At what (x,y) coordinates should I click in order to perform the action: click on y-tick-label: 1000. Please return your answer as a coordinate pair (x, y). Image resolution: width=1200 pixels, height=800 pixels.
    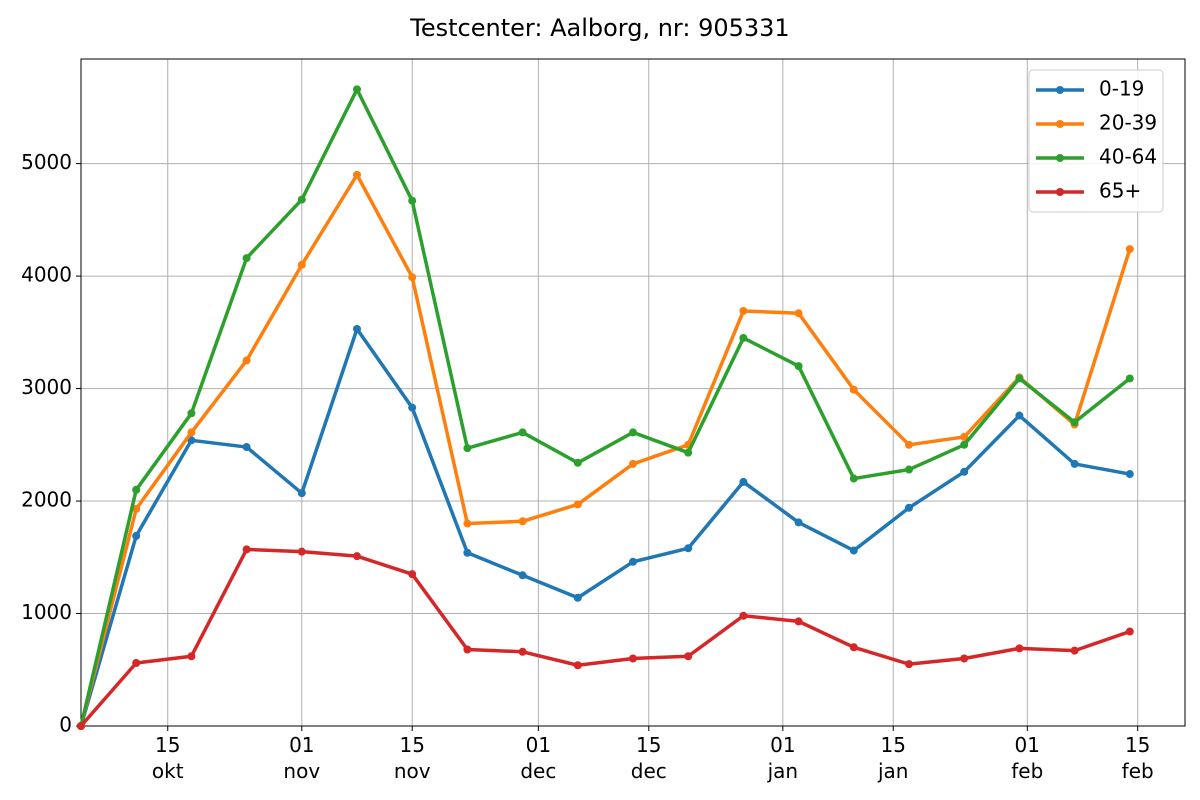
    Looking at the image, I should click on (46, 612).